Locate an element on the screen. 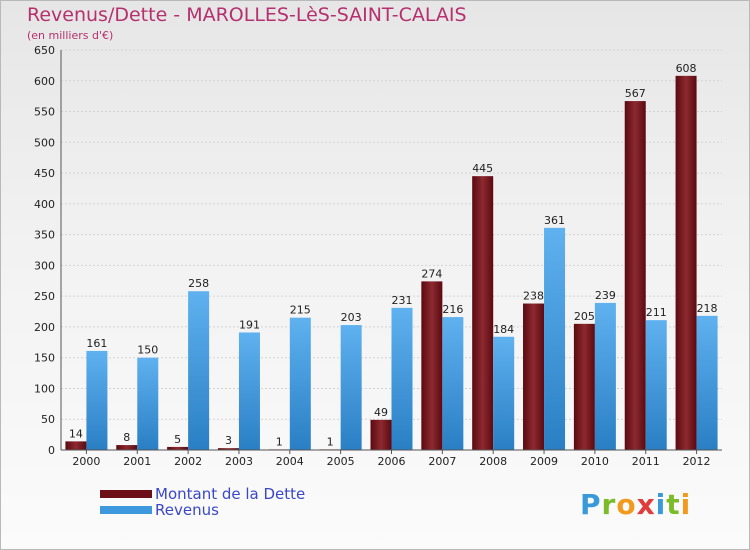 This screenshot has width=750, height=550. bar-dette-label: 567 is located at coordinates (635, 93).